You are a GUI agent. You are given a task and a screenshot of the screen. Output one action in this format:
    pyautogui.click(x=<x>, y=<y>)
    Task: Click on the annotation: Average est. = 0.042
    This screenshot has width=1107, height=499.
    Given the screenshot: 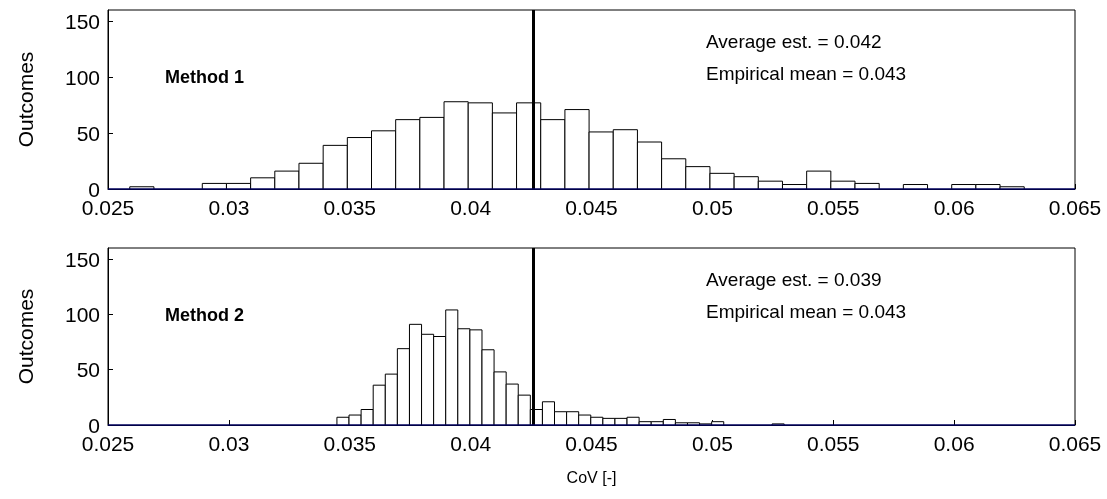 What is the action you would take?
    pyautogui.click(x=794, y=41)
    